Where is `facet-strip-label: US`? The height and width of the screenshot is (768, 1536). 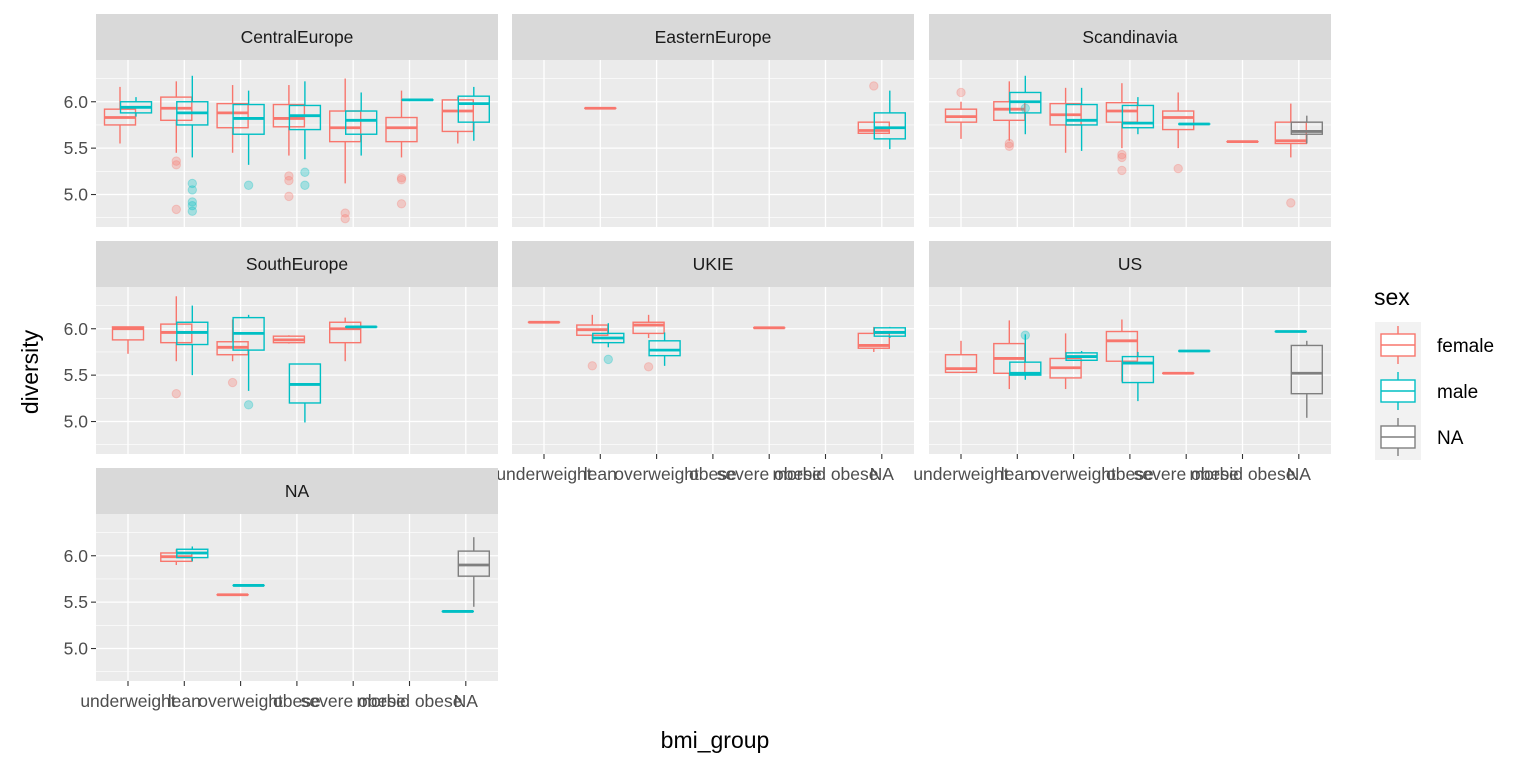
facet-strip-label: US is located at coordinates (1130, 264).